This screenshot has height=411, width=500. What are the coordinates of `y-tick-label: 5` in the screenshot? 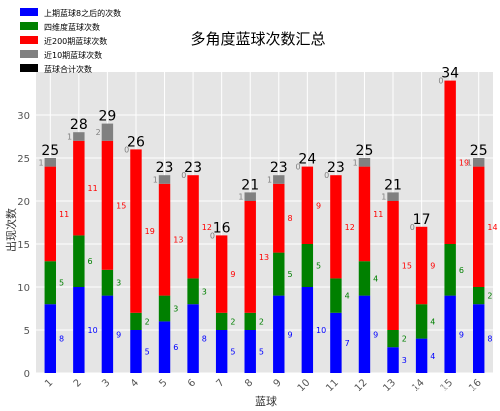 It's located at (27, 331).